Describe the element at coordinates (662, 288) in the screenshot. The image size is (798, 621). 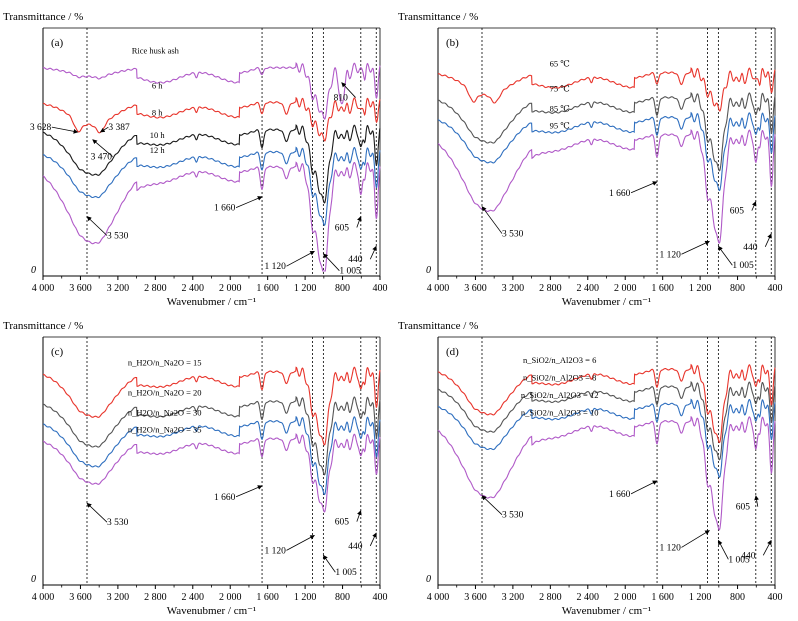
I see `x-tick-label: 1 600` at that location.